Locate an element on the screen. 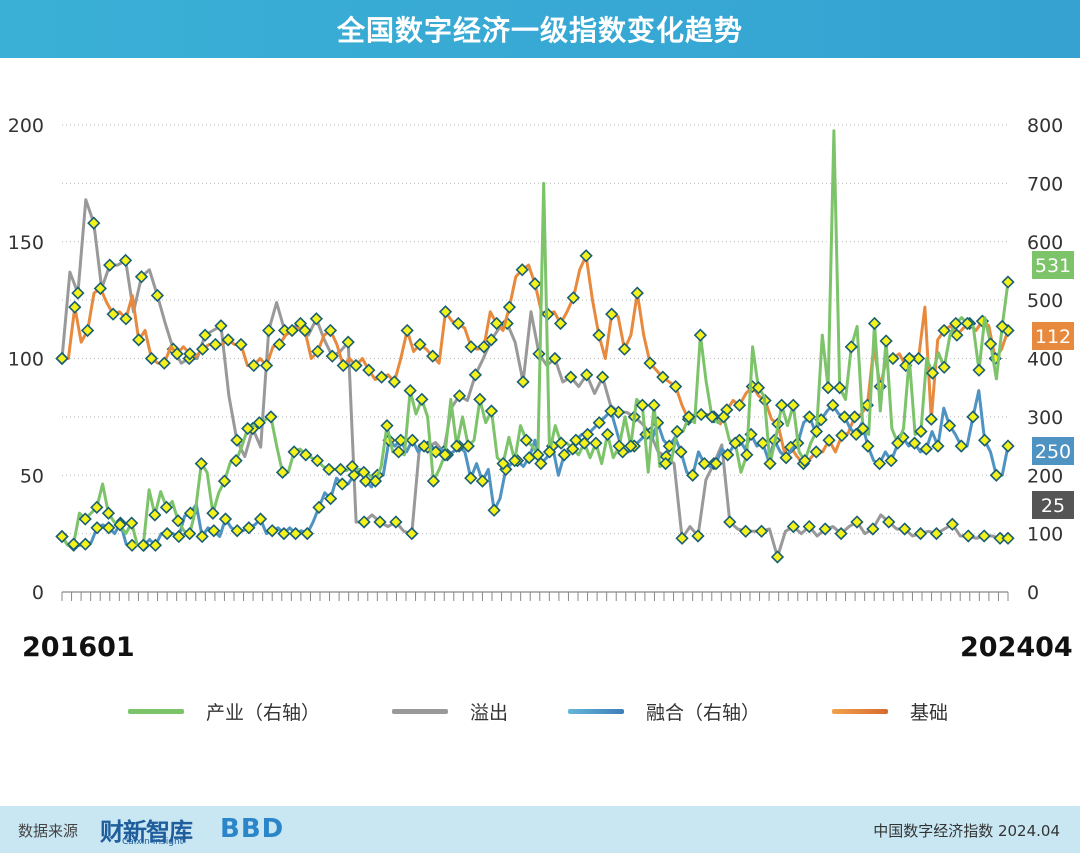  legend-label-chanye: 产业（右轴） is located at coordinates (263, 713).